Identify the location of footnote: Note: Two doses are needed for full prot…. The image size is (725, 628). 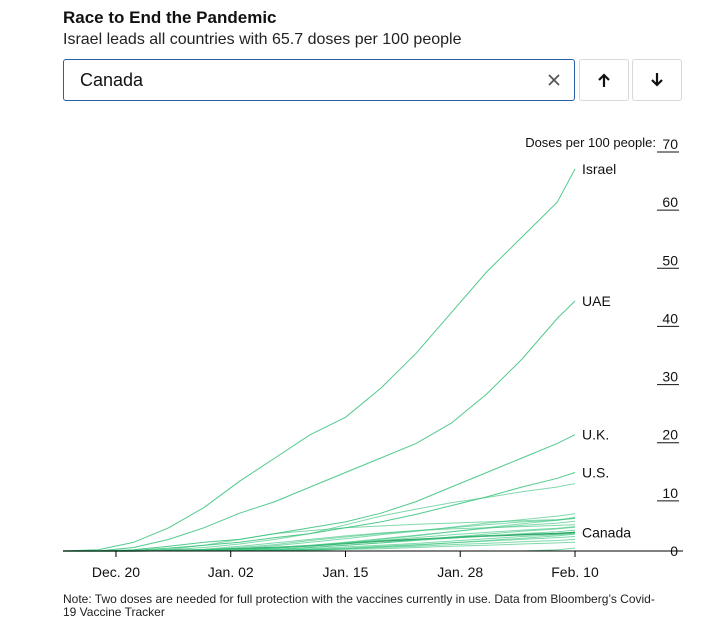
(359, 605).